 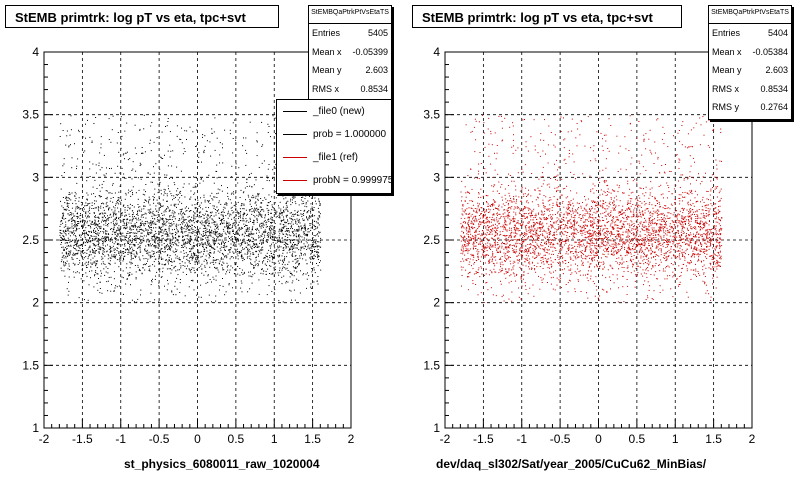 What do you see at coordinates (326, 33) in the screenshot?
I see `stats-label: Entries` at bounding box center [326, 33].